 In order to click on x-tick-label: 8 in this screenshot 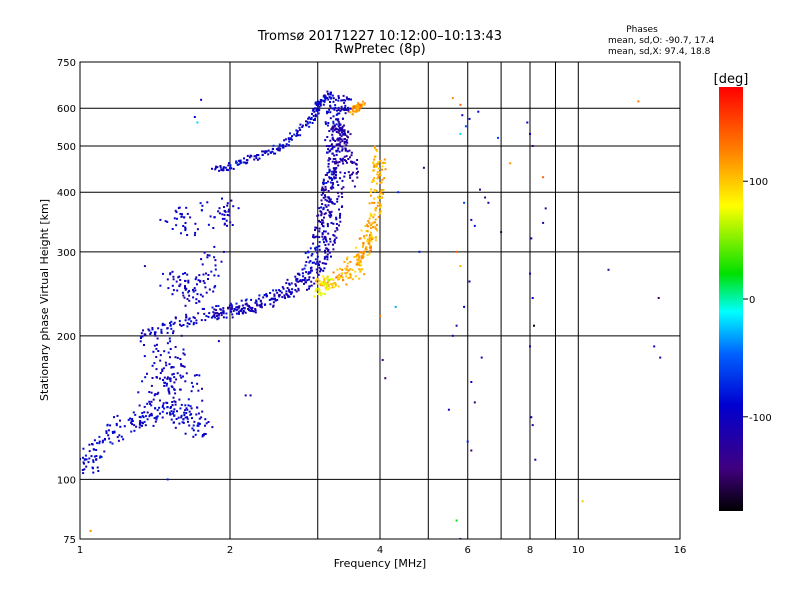, I will do `click(530, 550)`.